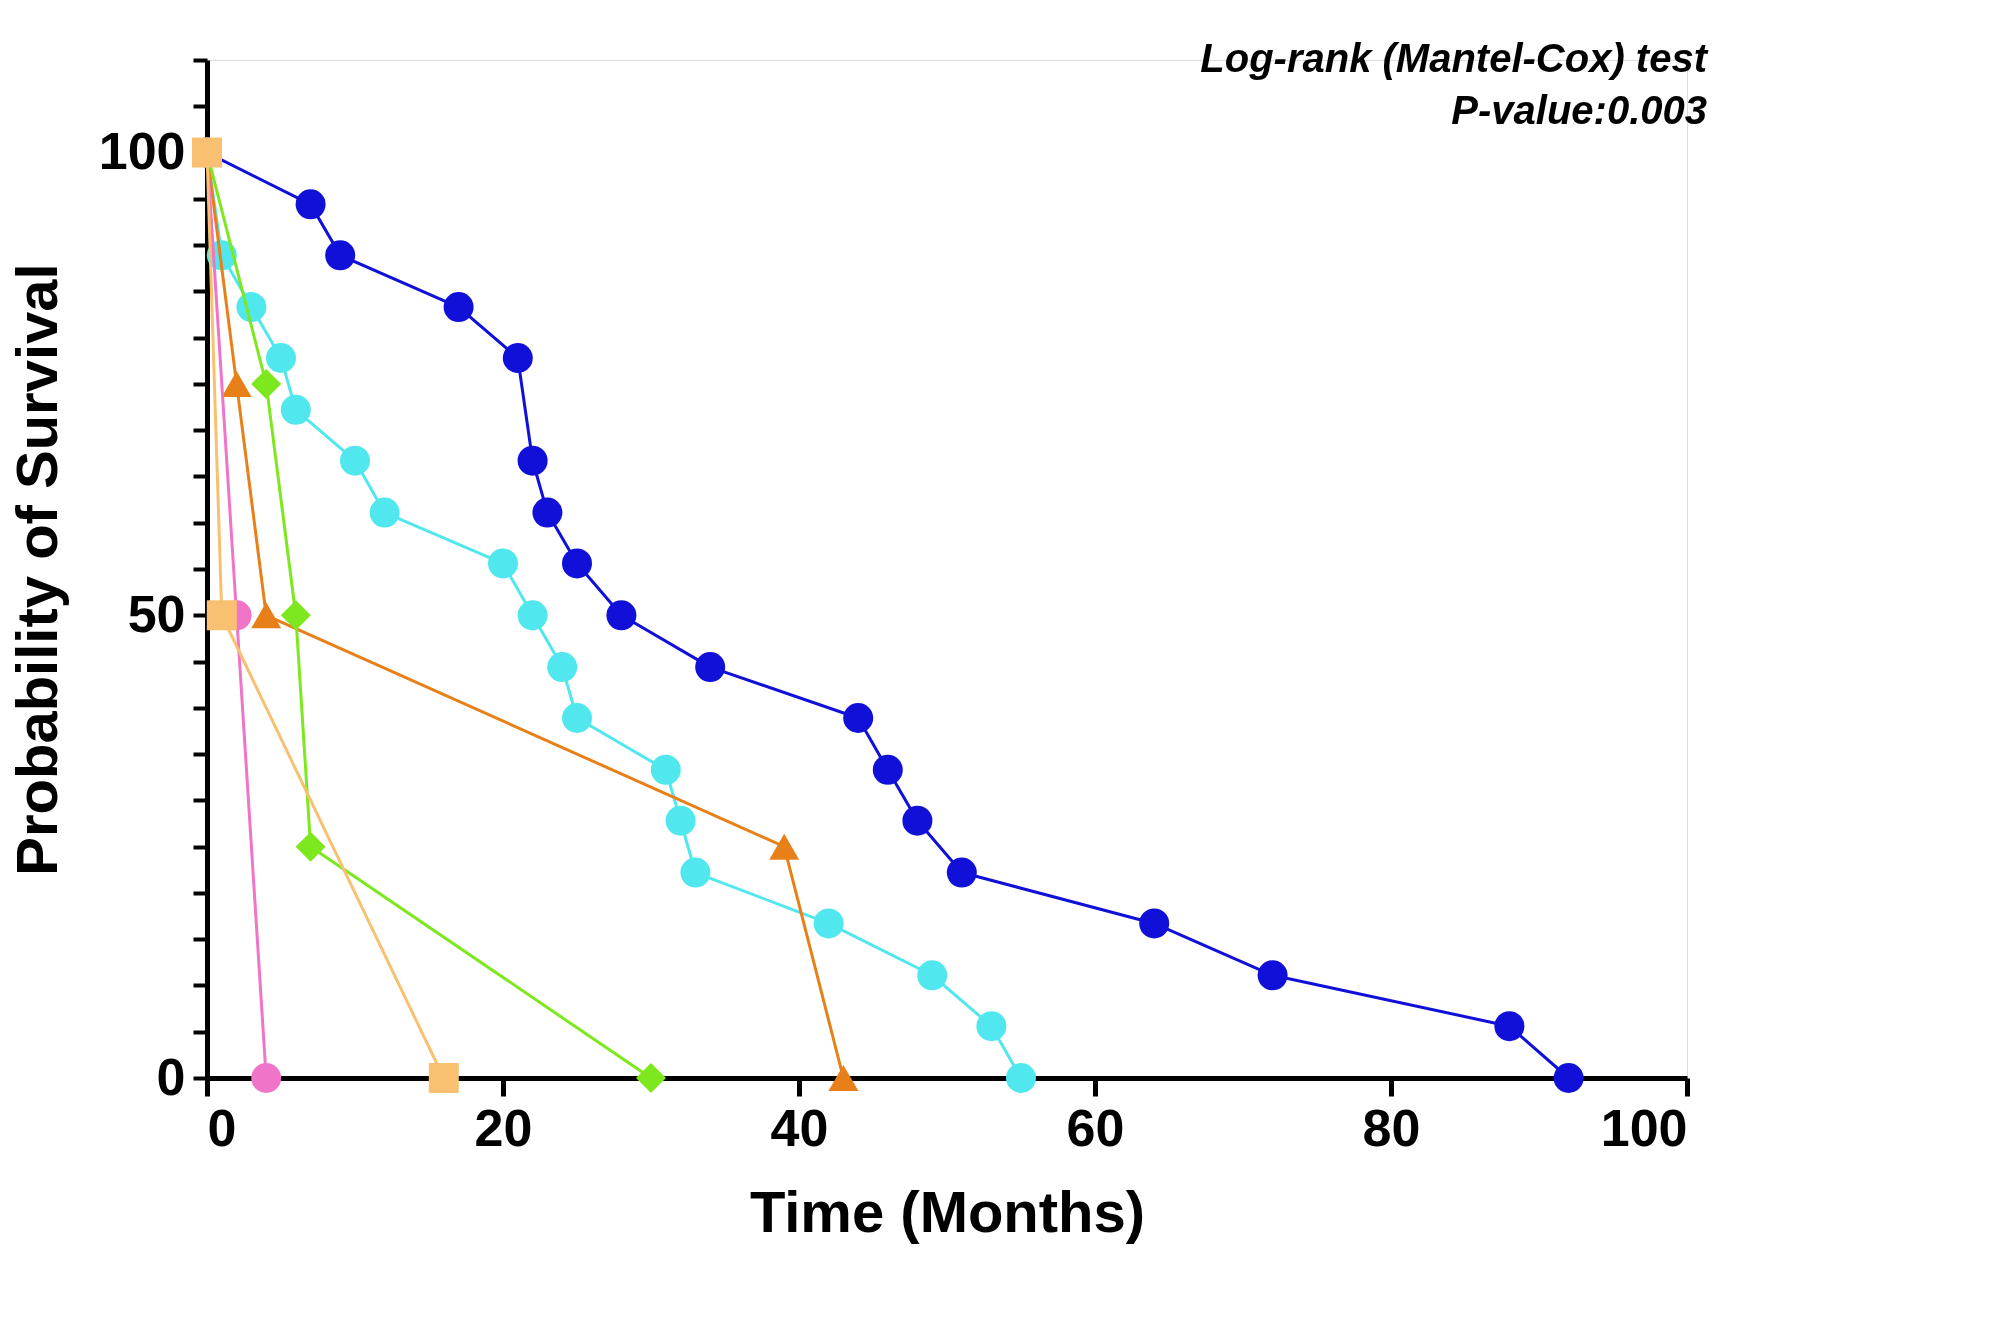  Describe the element at coordinates (142, 151) in the screenshot. I see `y-tick-label: 100` at that location.